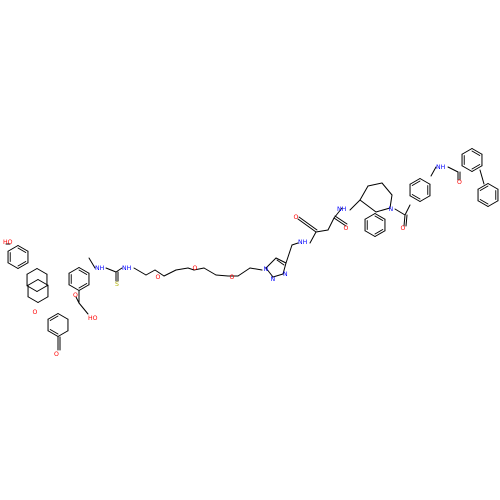  What do you see at coordinates (403, 228) in the screenshot?
I see `atom-label-benzoyl-o: O` at bounding box center [403, 228].